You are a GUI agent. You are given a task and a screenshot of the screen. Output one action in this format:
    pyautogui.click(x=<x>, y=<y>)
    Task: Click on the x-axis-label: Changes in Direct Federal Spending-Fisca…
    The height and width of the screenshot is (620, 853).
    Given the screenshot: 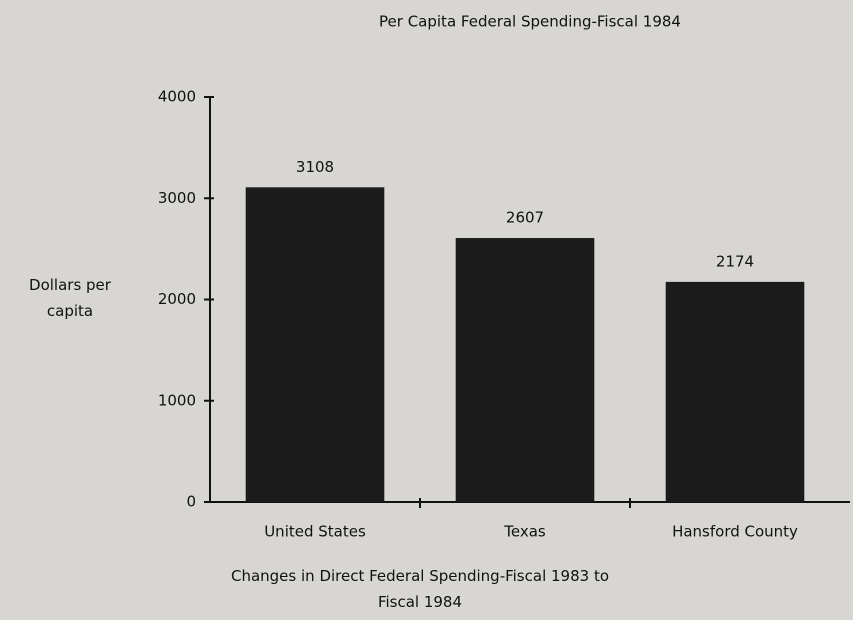 What is the action you would take?
    pyautogui.click(x=420, y=589)
    